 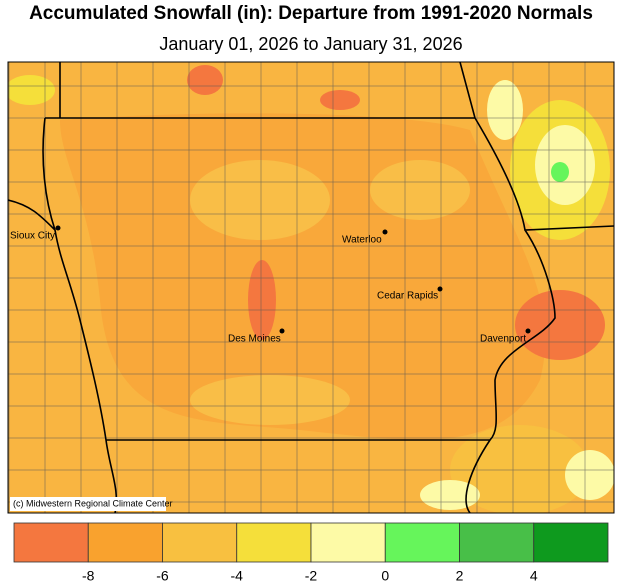 What do you see at coordinates (534, 576) in the screenshot?
I see `legend-tick-label: 4` at bounding box center [534, 576].